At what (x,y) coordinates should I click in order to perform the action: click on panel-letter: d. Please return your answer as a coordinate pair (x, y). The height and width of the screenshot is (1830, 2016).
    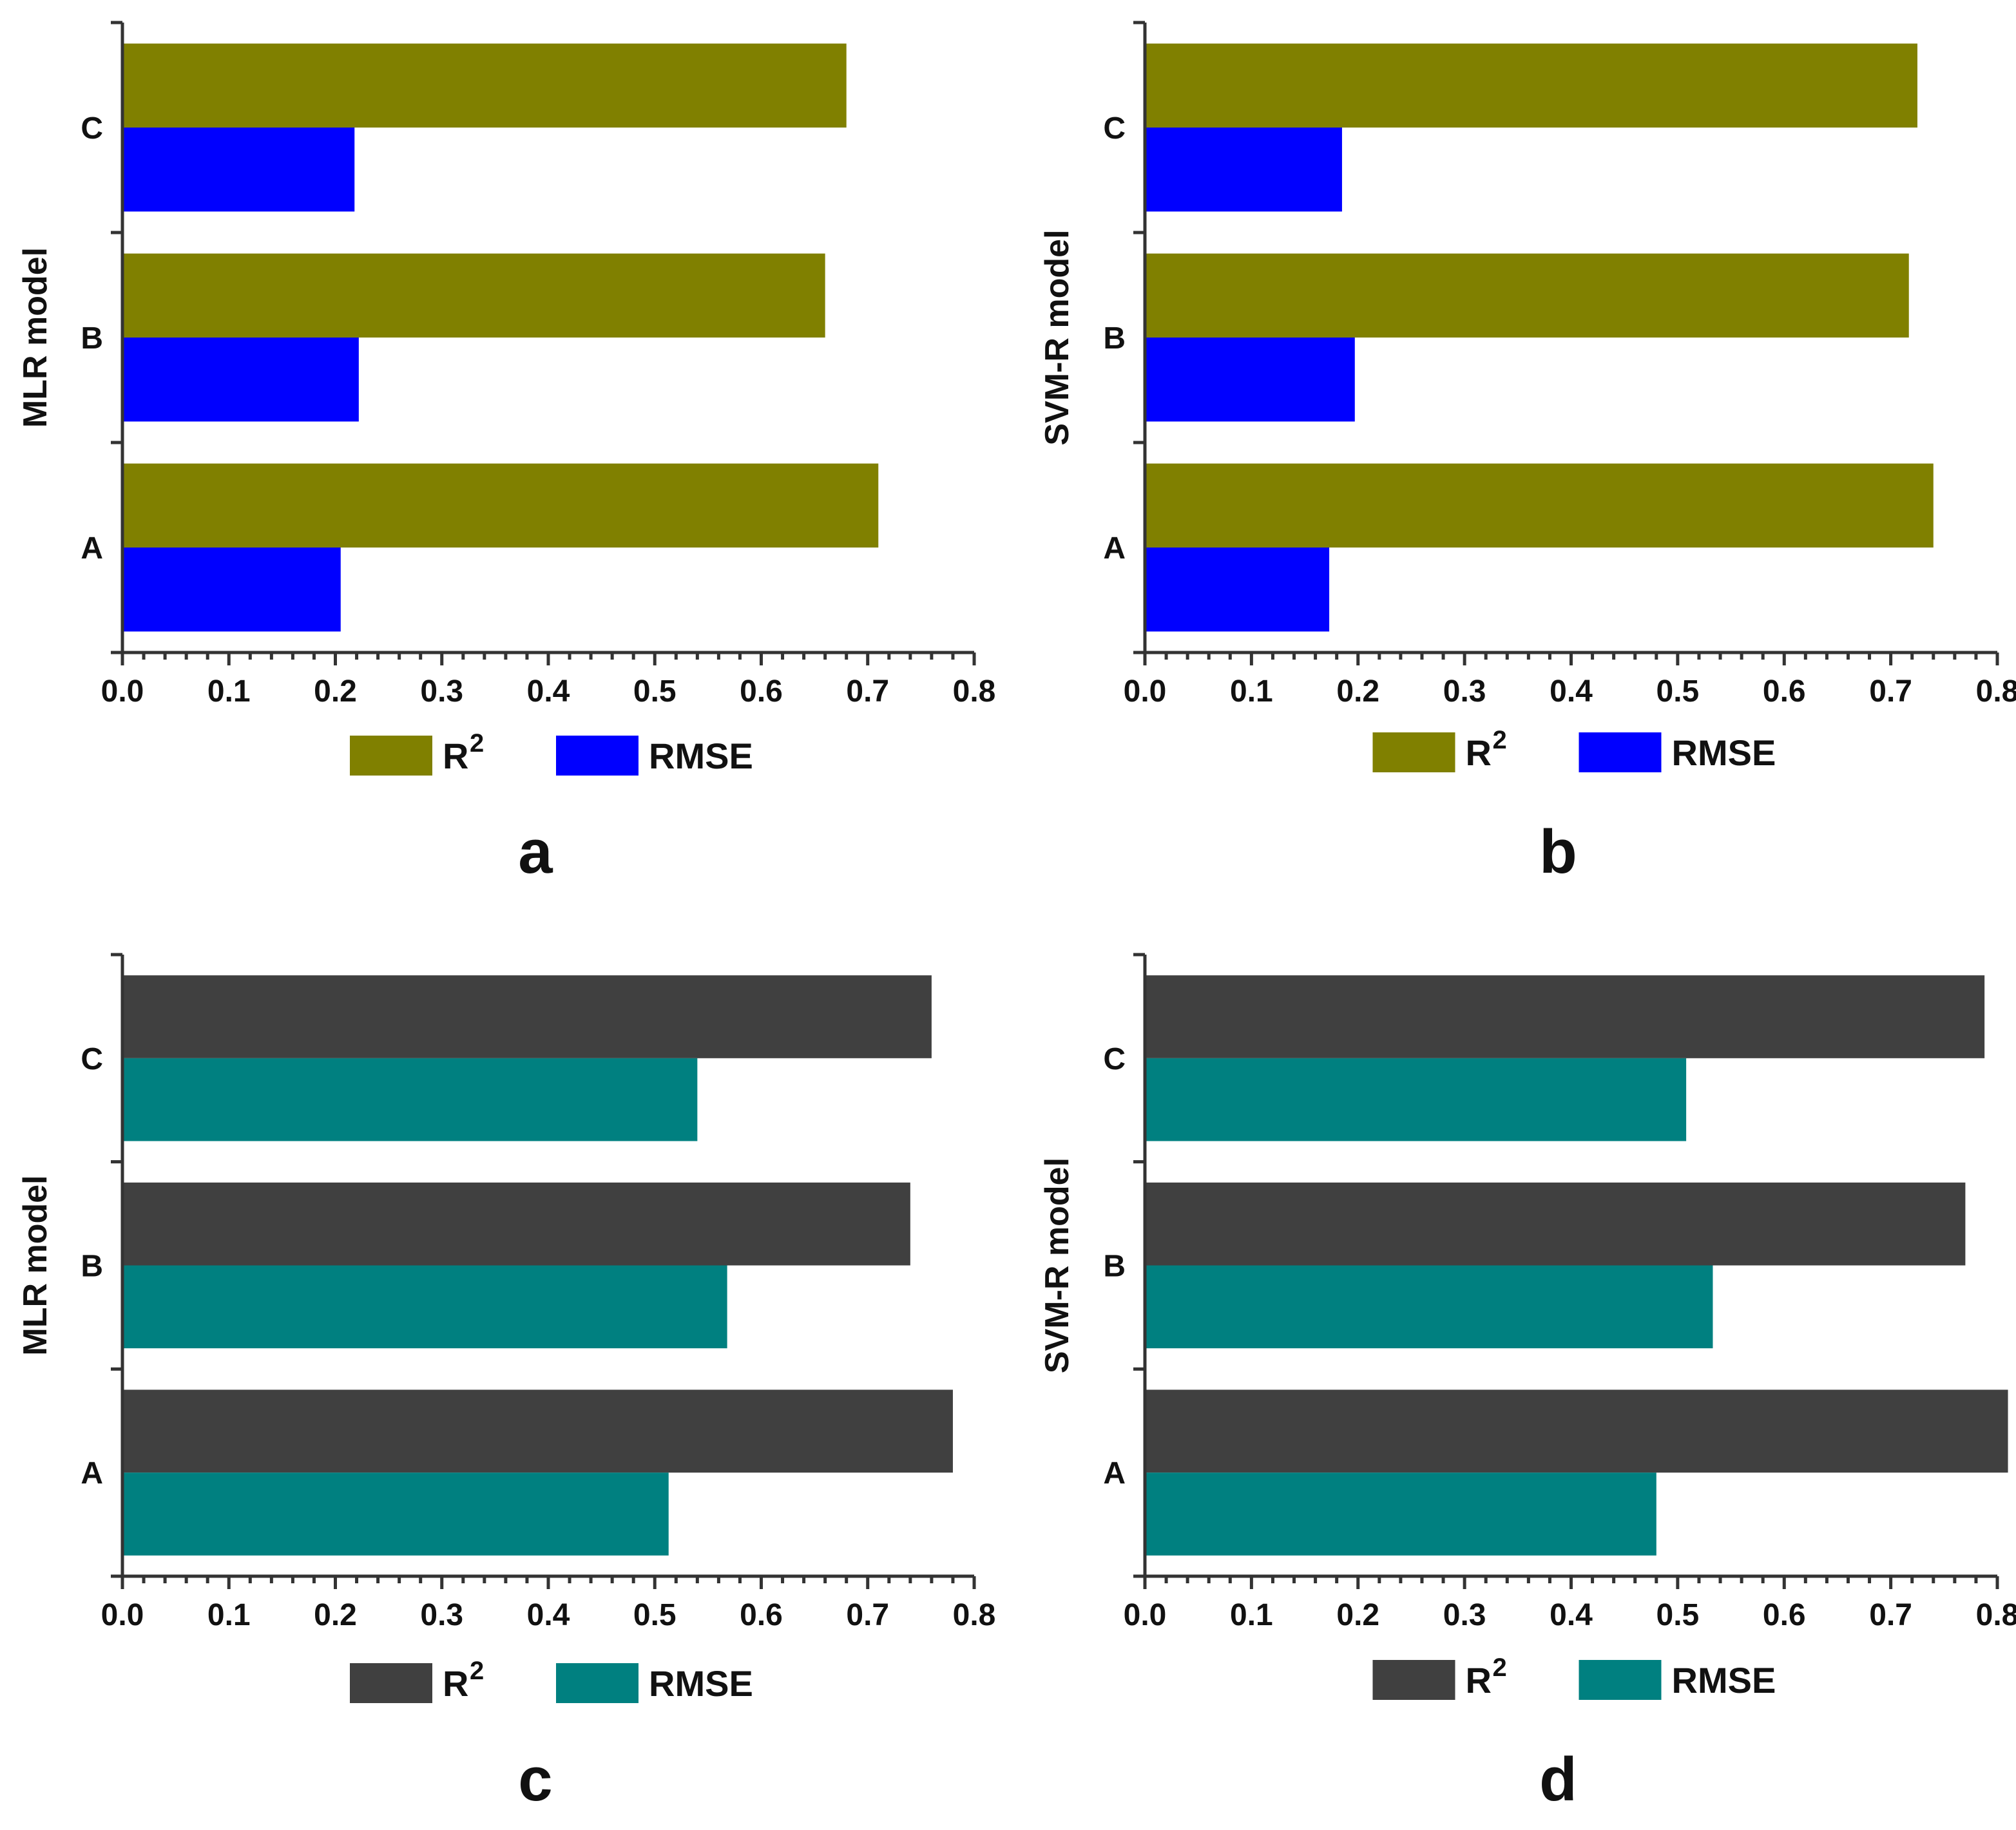
    Looking at the image, I should click on (1558, 1780).